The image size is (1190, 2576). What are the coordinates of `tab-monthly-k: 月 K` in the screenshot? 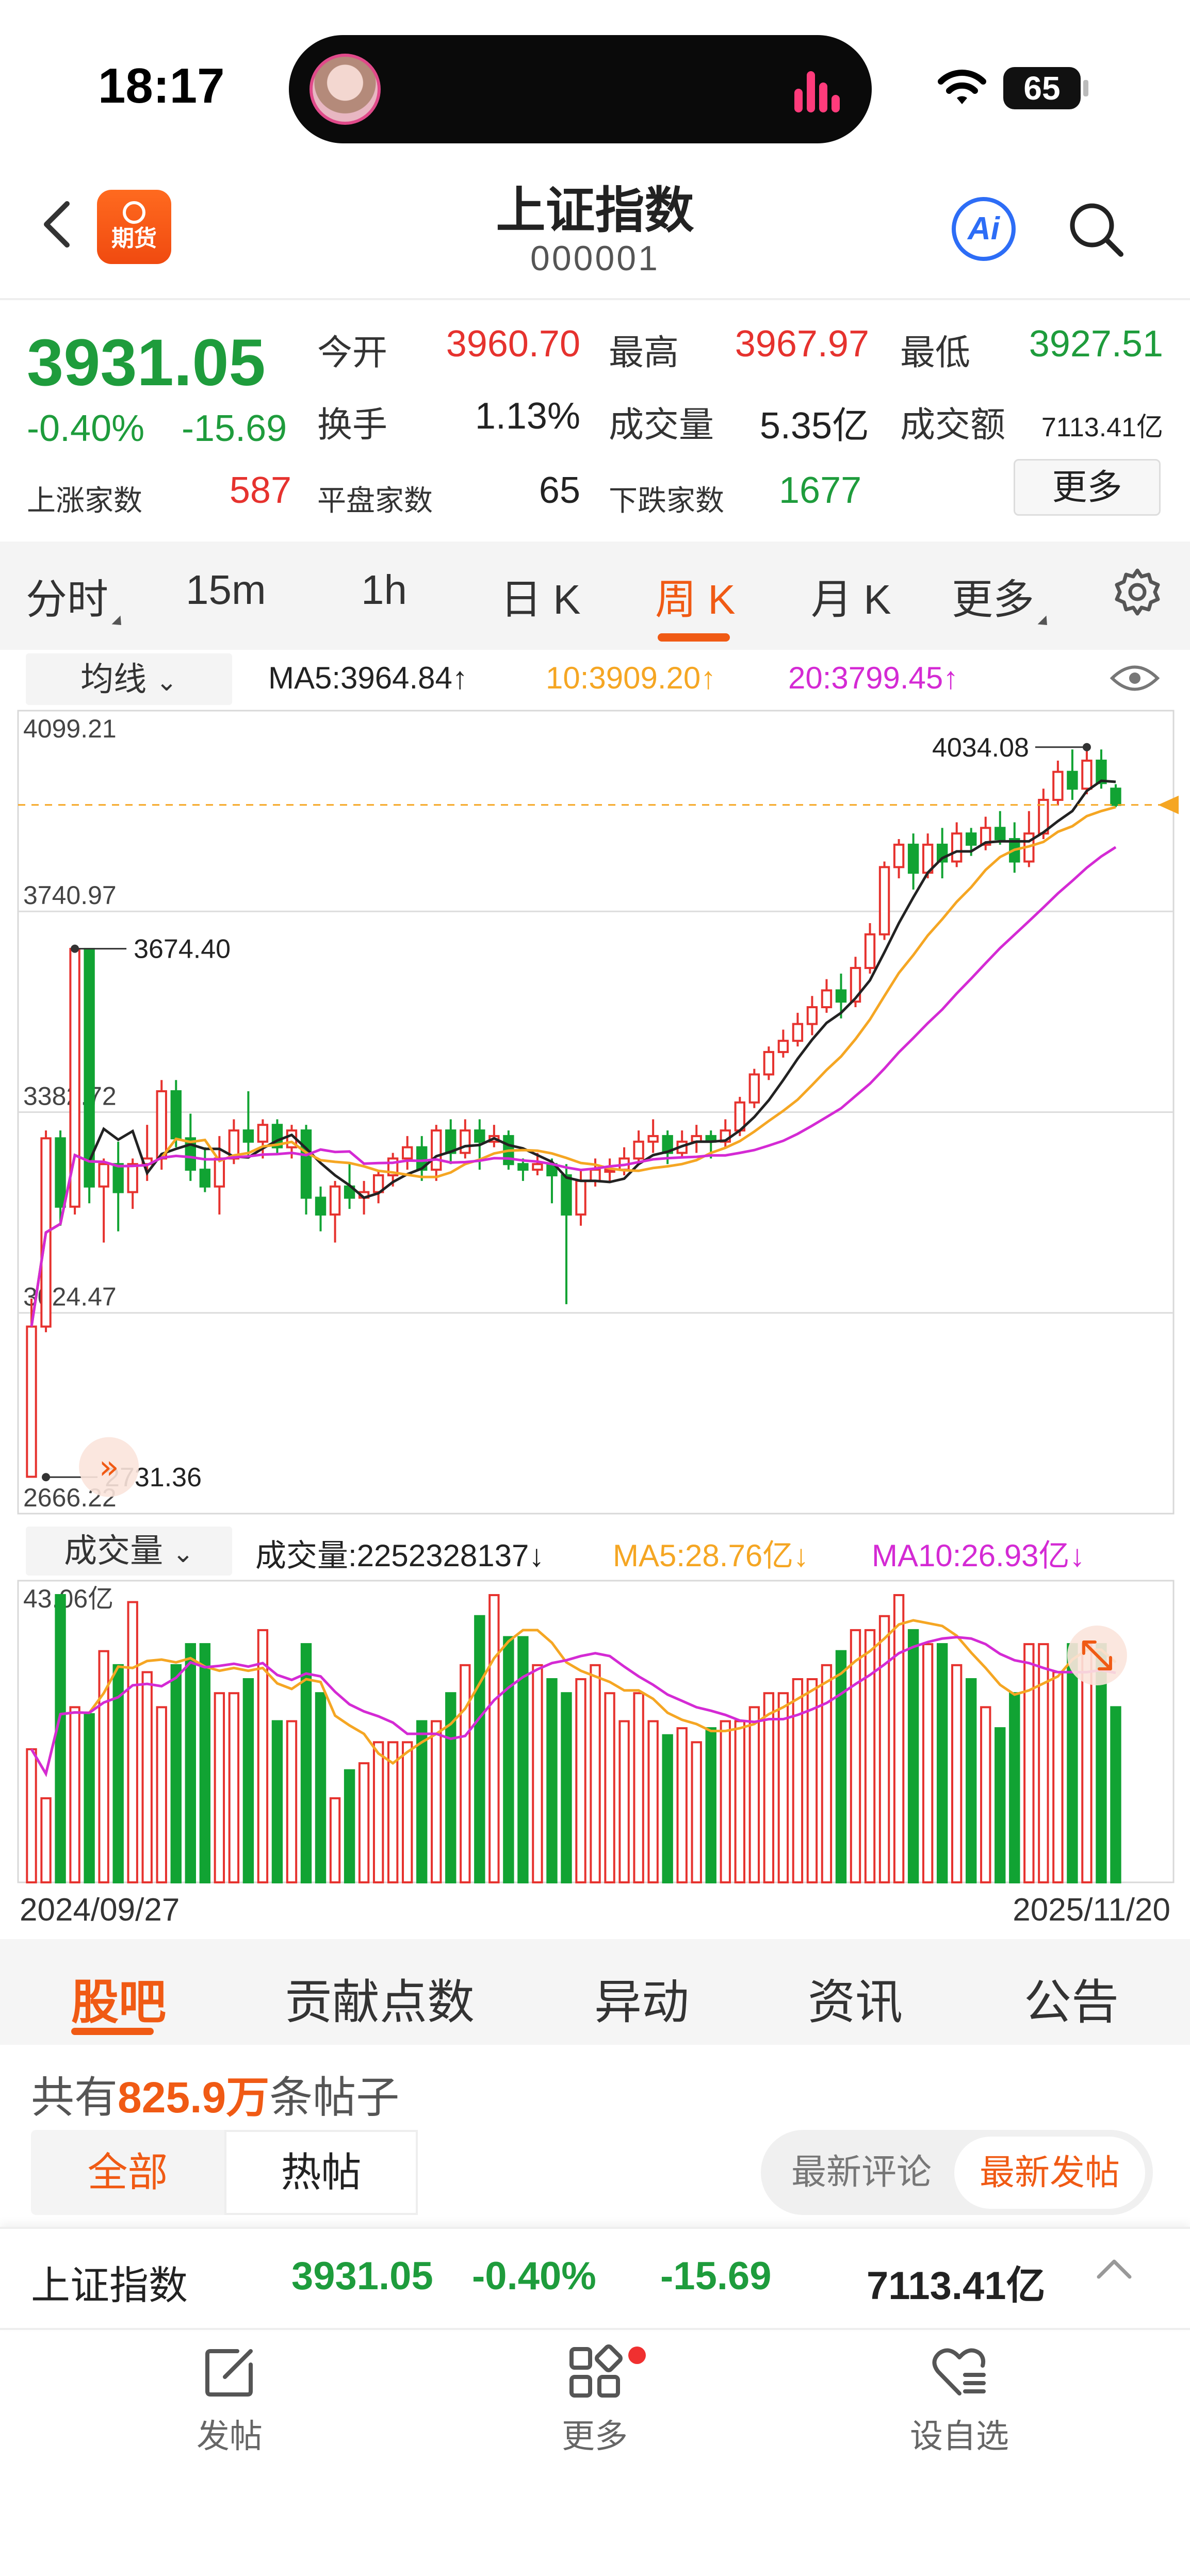 It's located at (851, 600).